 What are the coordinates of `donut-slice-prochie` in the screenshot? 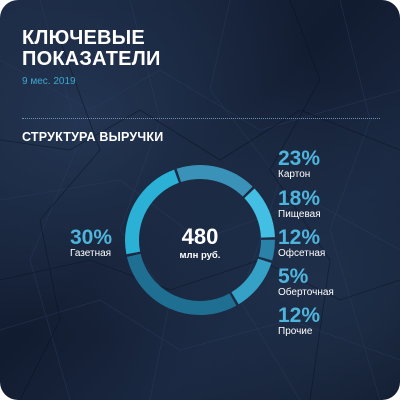 It's located at (251, 281).